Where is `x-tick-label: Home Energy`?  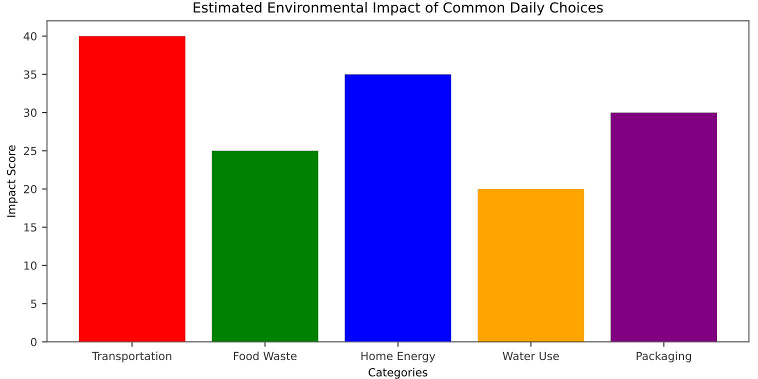 x-tick-label: Home Energy is located at coordinates (398, 357).